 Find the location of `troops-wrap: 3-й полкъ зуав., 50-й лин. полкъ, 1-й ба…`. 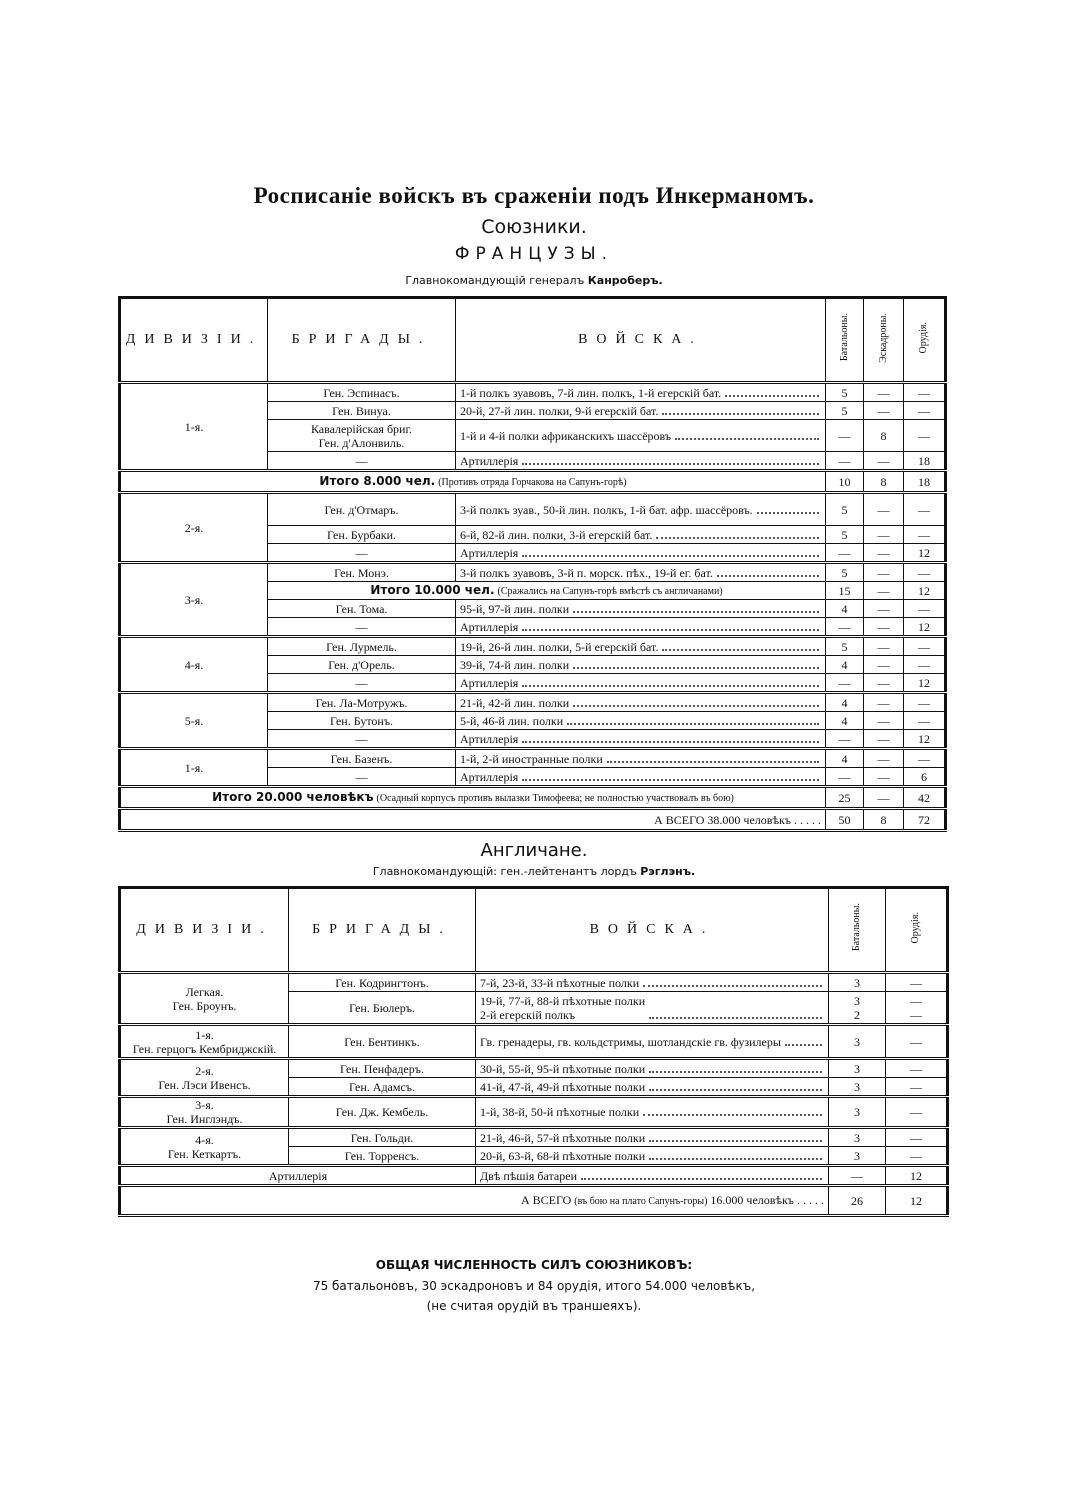

troops-wrap: 3-й полкъ зуав., 50-й лин. полкъ, 1-й ба… is located at coordinates (640, 510).